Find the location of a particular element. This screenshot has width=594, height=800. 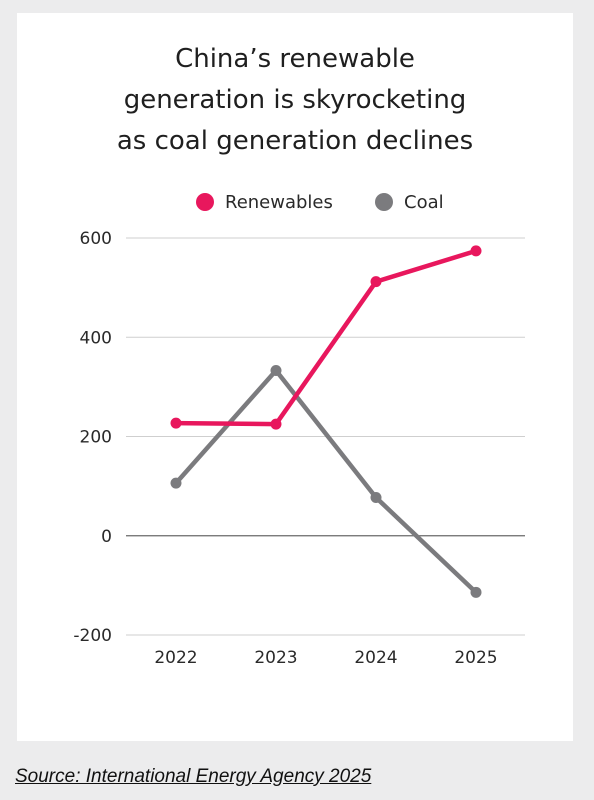

y-tick-label: 200 is located at coordinates (96, 438).